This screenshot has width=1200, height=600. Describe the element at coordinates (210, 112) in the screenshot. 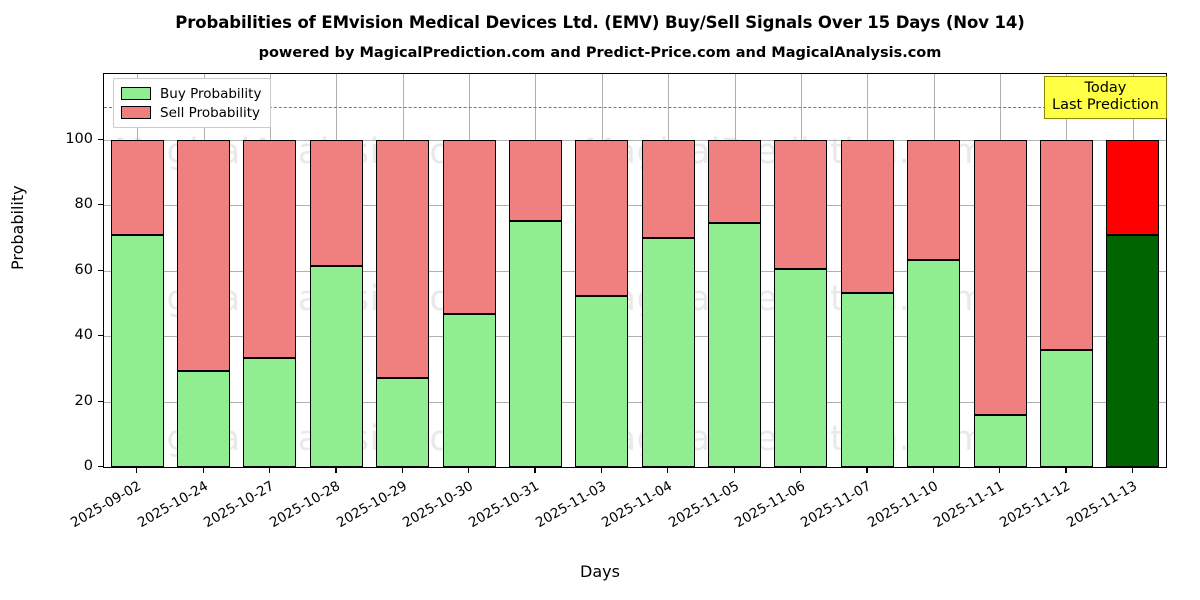

I see `legend-label-sell: Sell Probability` at that location.